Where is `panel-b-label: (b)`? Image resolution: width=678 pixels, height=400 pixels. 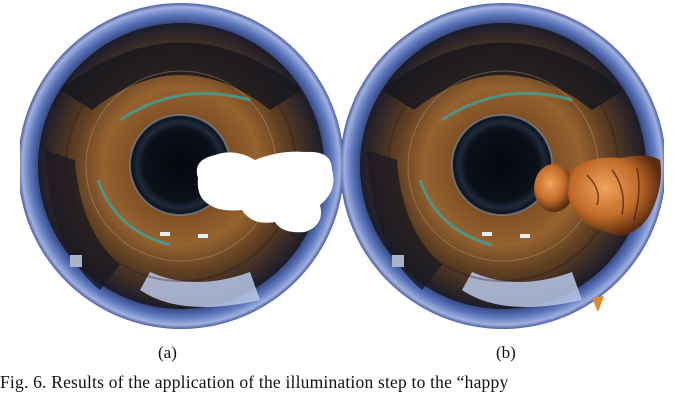
panel-b-label: (b) is located at coordinates (506, 352).